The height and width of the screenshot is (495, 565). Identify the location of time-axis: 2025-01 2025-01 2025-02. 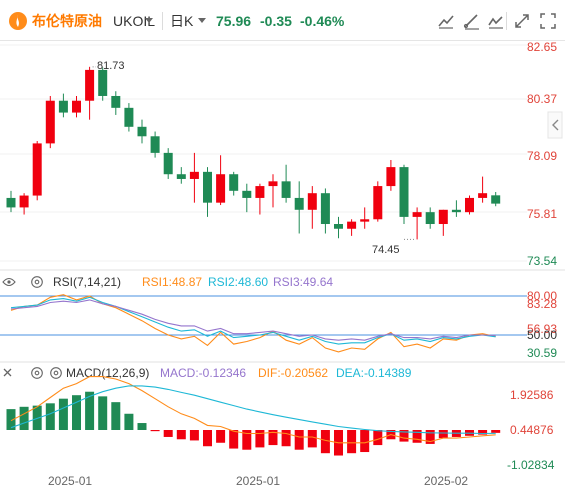
(258, 481).